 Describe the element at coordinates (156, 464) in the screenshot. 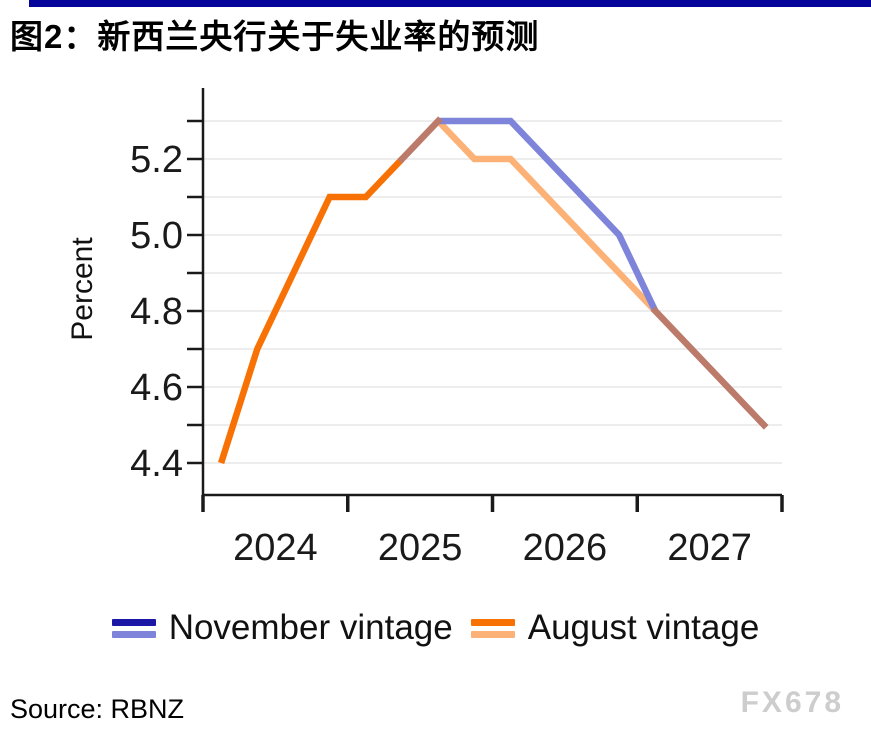

I see `y-tick-label: 4.4` at that location.